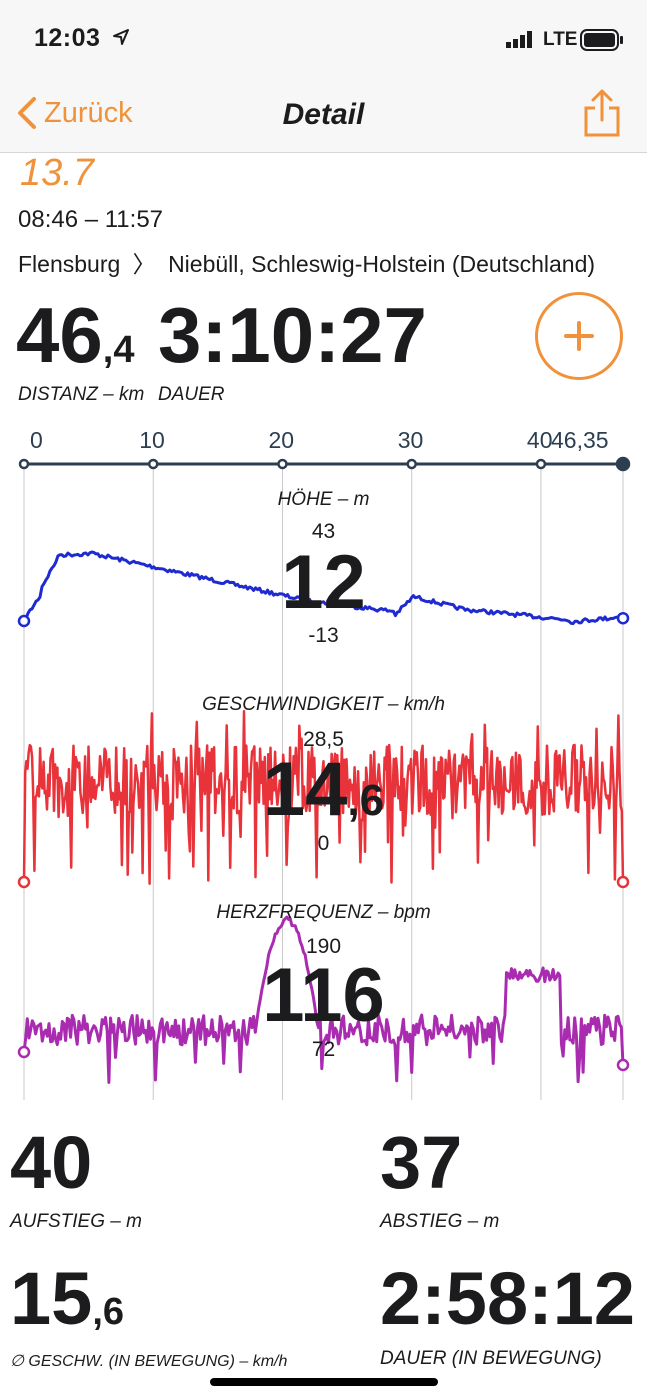 Image resolution: width=647 pixels, height=1400 pixels. Describe the element at coordinates (324, 1382) in the screenshot. I see `home-indicator` at that location.